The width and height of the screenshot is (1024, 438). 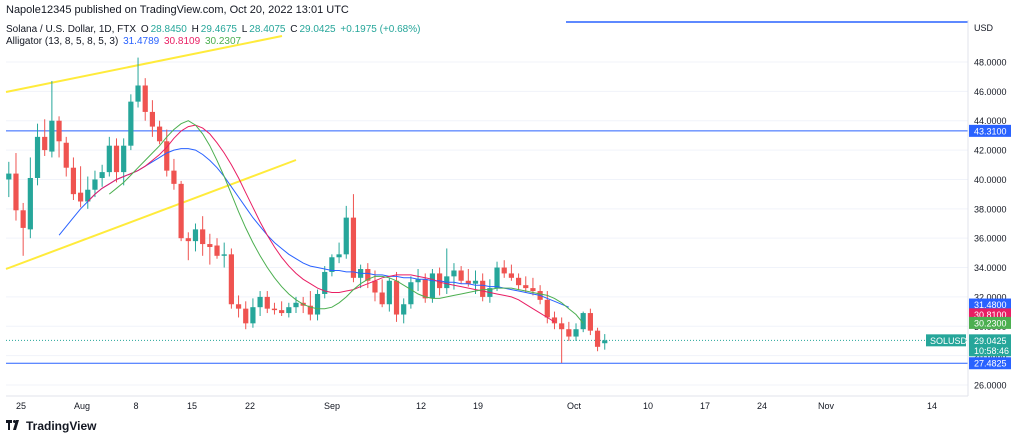 What do you see at coordinates (990, 297) in the screenshot?
I see `y-tick-label: 32.0000` at bounding box center [990, 297].